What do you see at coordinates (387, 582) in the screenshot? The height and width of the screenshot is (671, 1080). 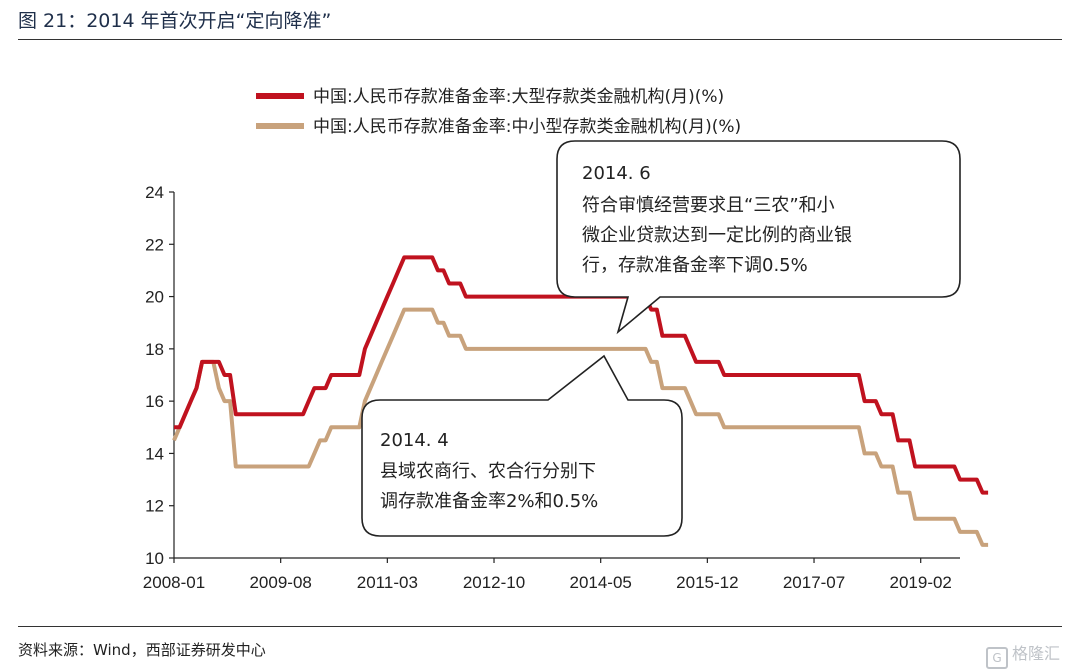 I see `x-tick-label: 2011-03` at bounding box center [387, 582].